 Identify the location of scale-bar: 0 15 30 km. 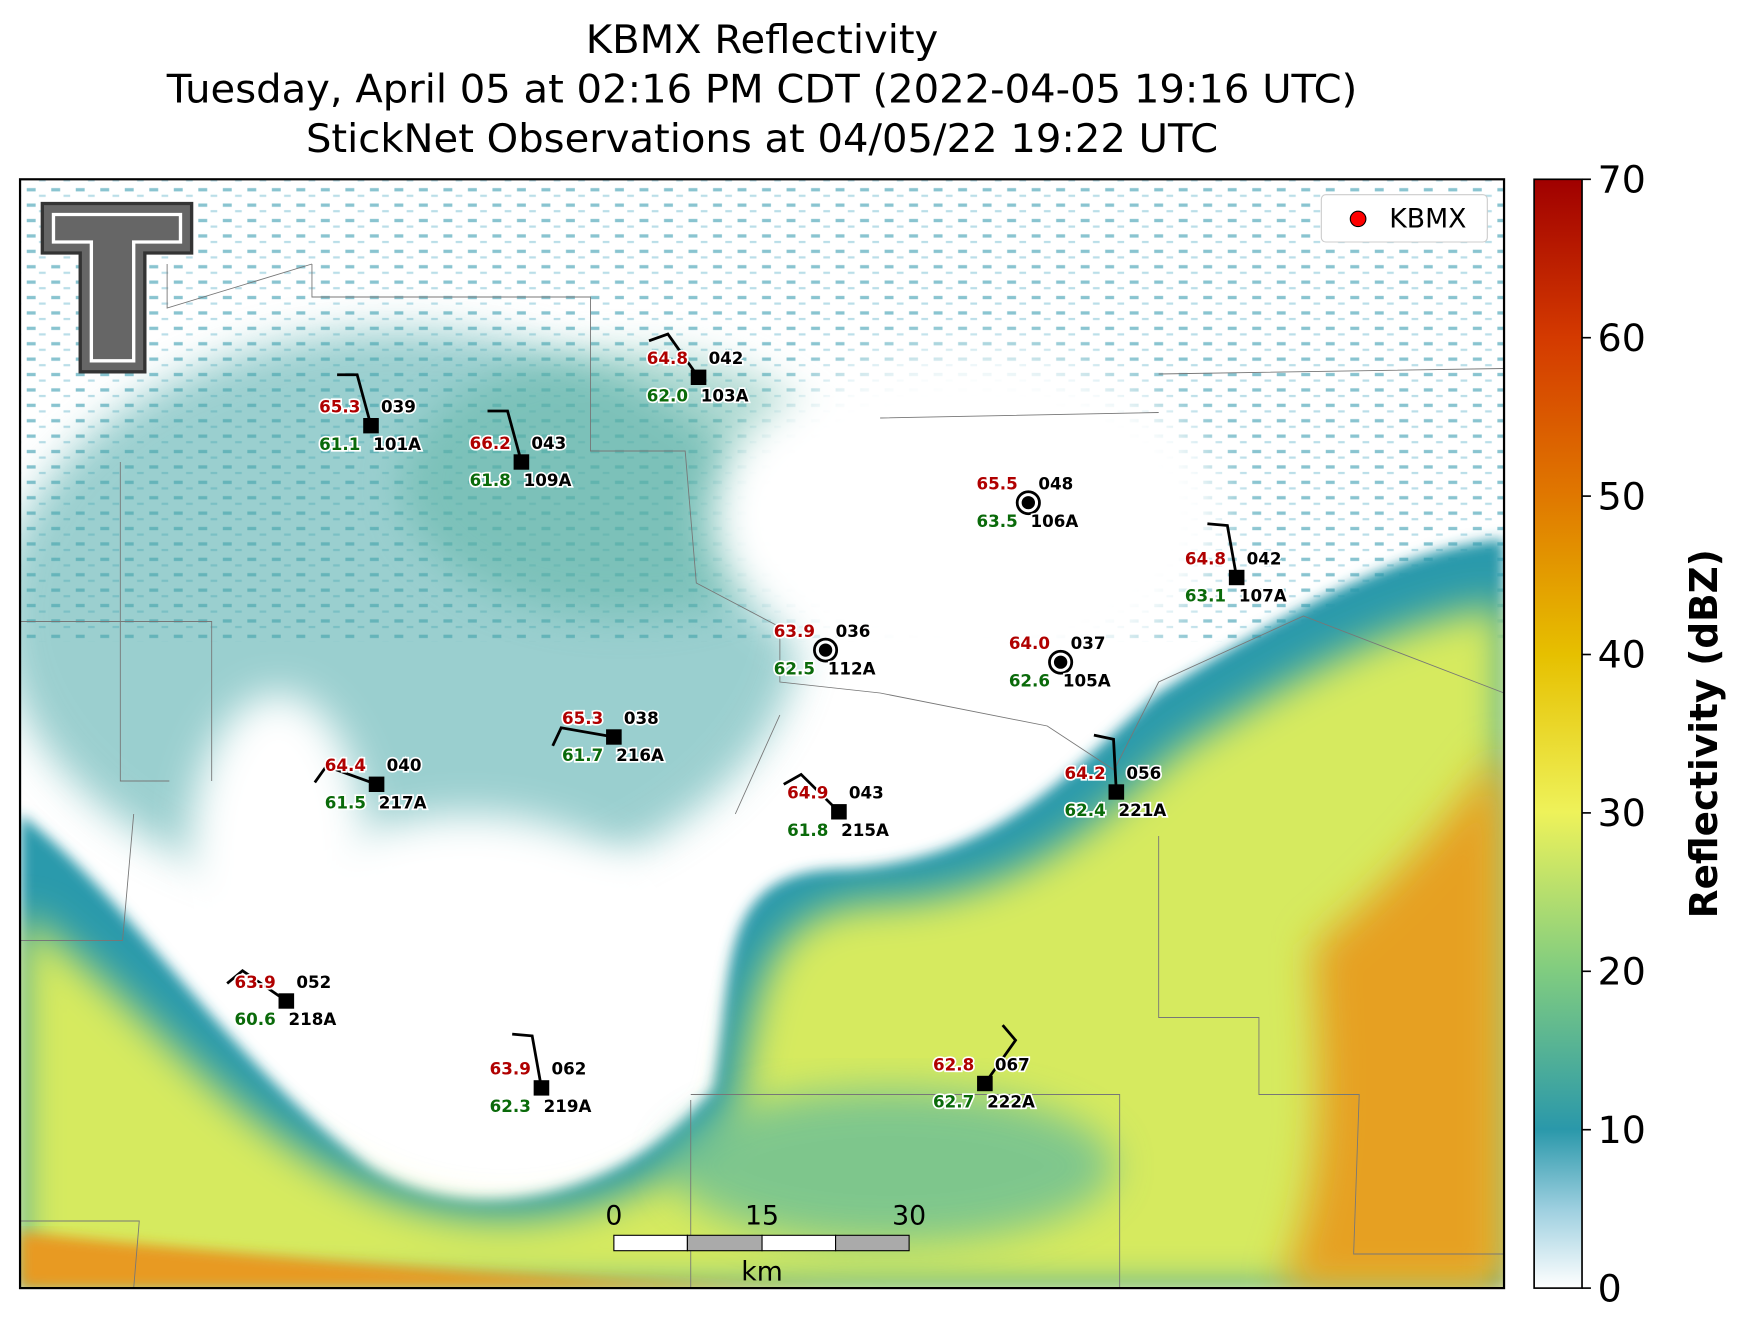
(765, 1243).